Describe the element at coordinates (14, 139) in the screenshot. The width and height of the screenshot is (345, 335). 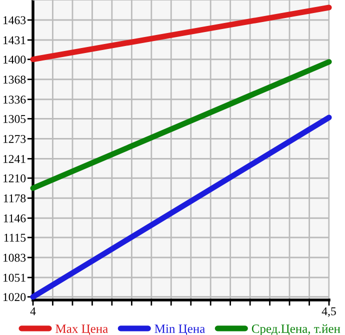
I see `y-tick-label: 1273` at that location.